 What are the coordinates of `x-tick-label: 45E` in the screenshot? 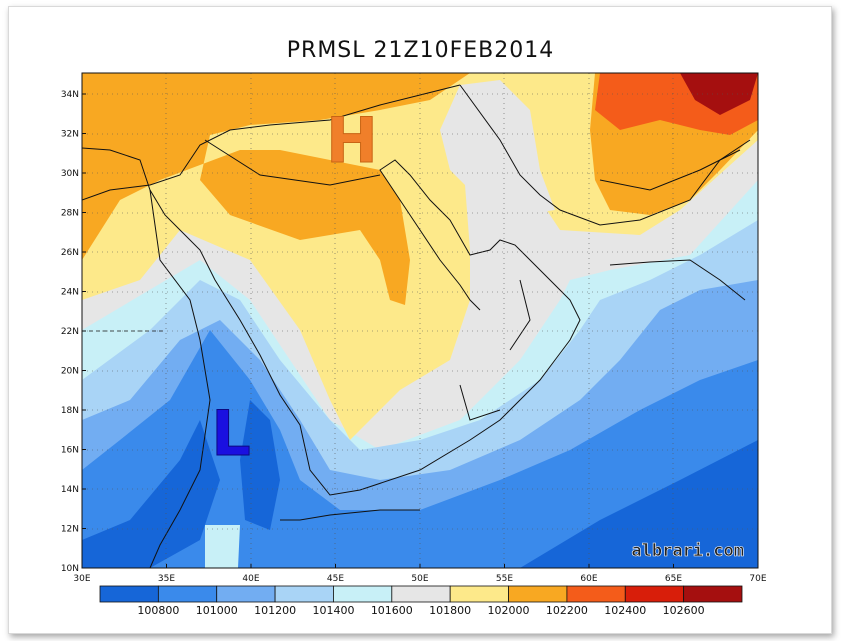 It's located at (335, 579).